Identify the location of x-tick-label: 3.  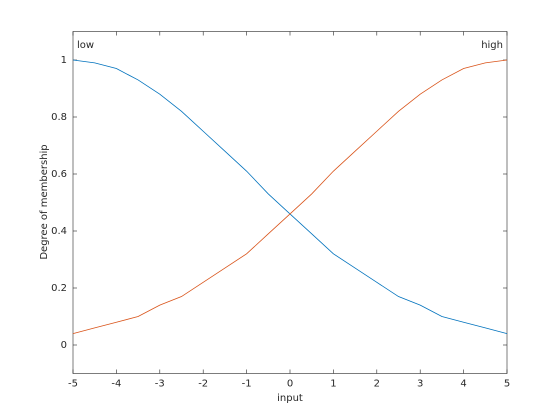
(420, 384).